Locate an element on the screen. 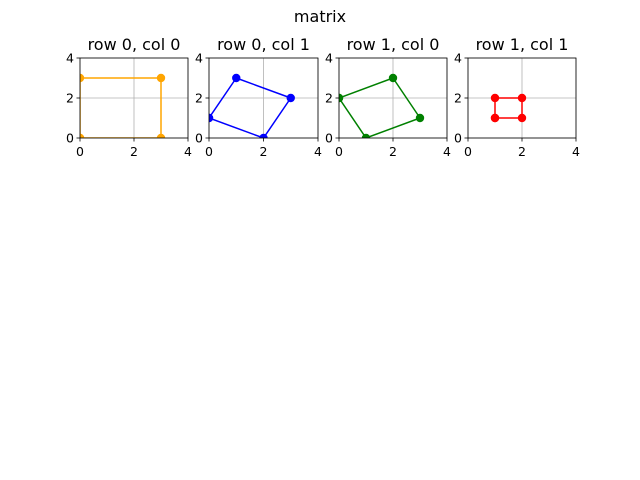 Image resolution: width=640 pixels, height=480 pixels. subplot-title: row 1, col 1 is located at coordinates (522, 44).